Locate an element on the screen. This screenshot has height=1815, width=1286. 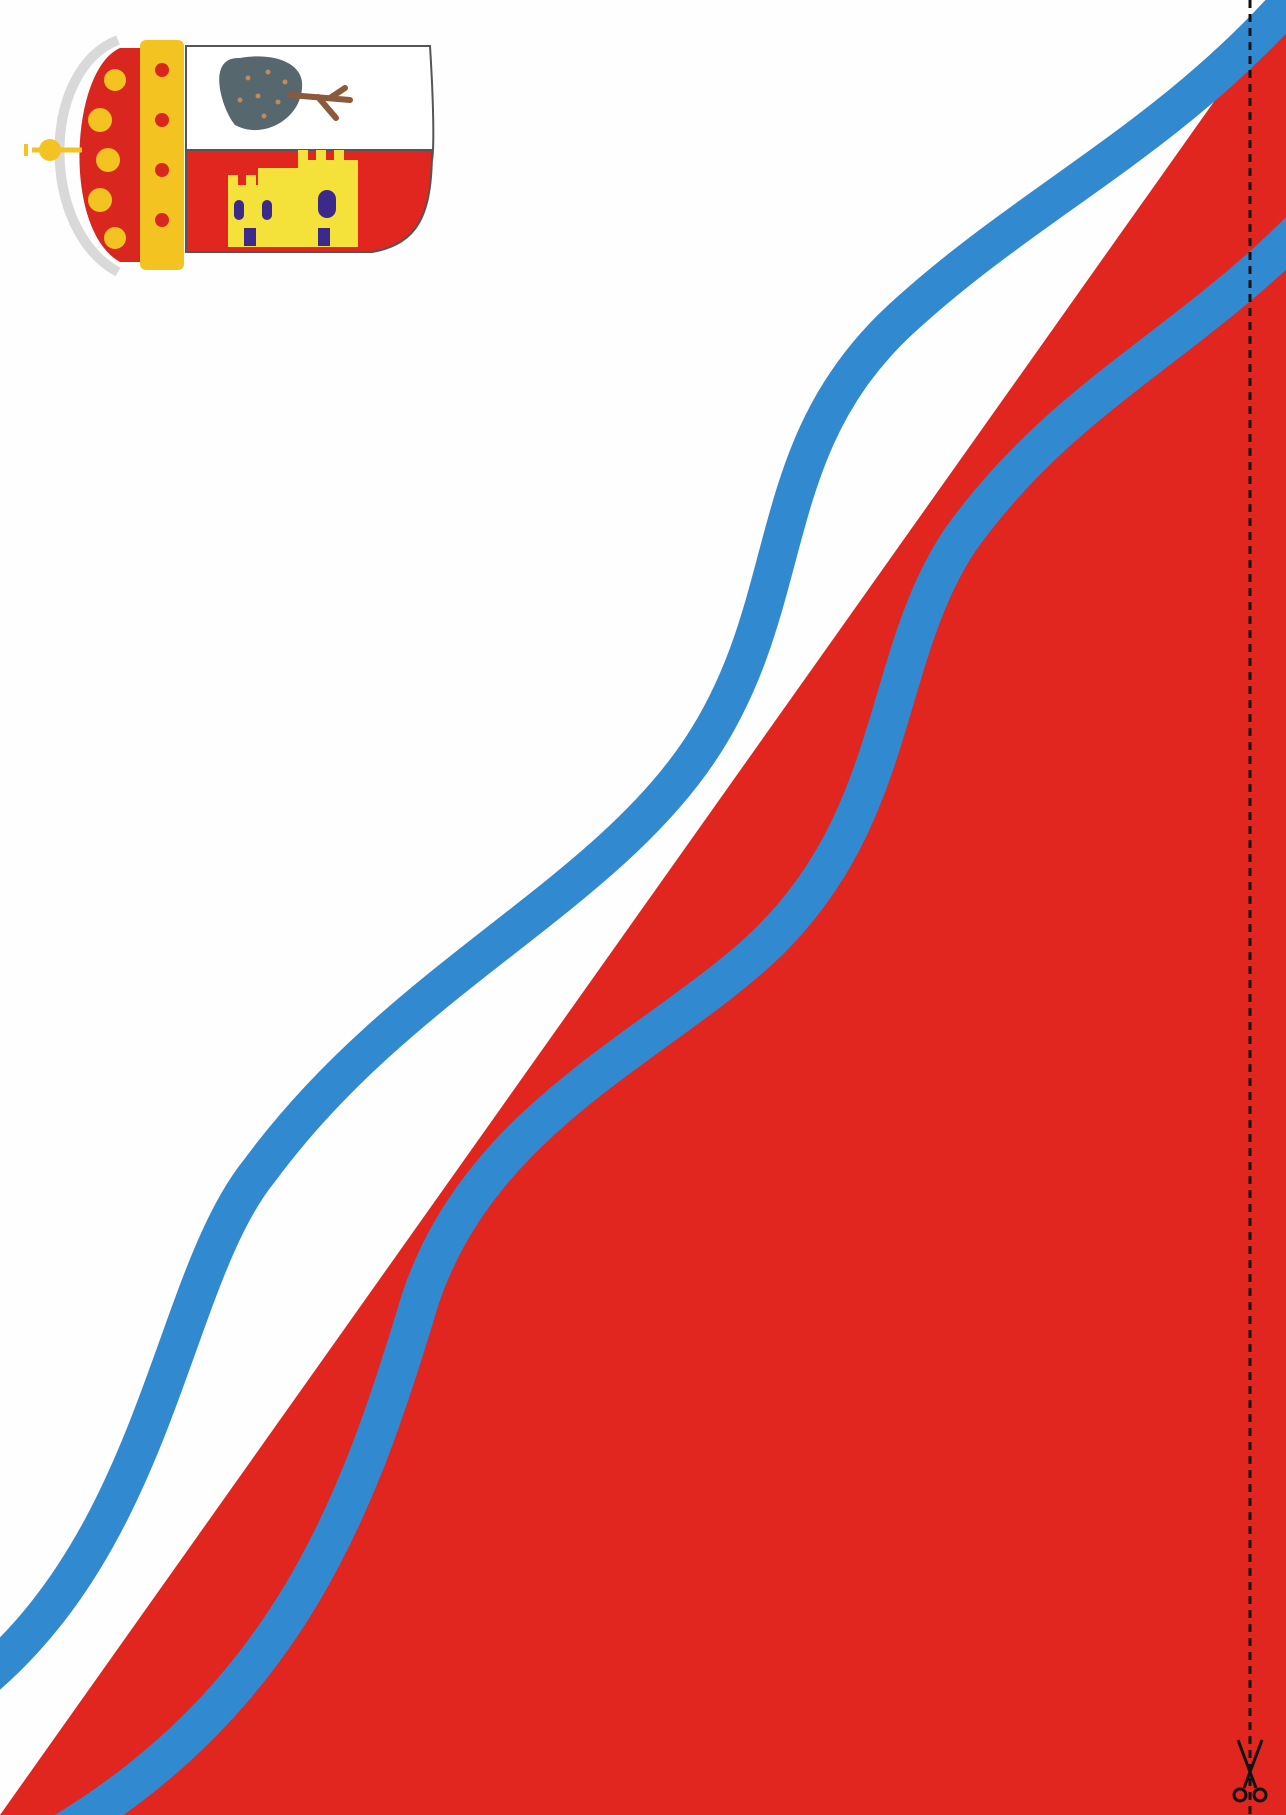
royal-crown-icon is located at coordinates (104, 156).